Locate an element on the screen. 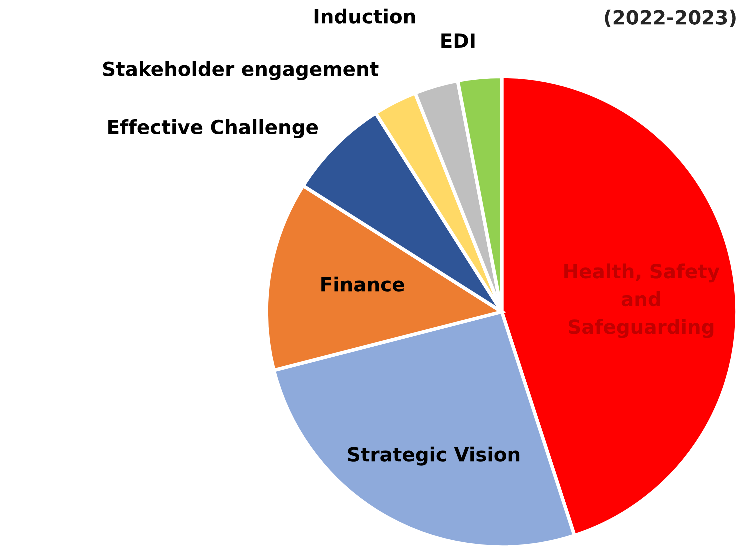 The image size is (745, 552). slice-label: Effective Challenge is located at coordinates (213, 129).